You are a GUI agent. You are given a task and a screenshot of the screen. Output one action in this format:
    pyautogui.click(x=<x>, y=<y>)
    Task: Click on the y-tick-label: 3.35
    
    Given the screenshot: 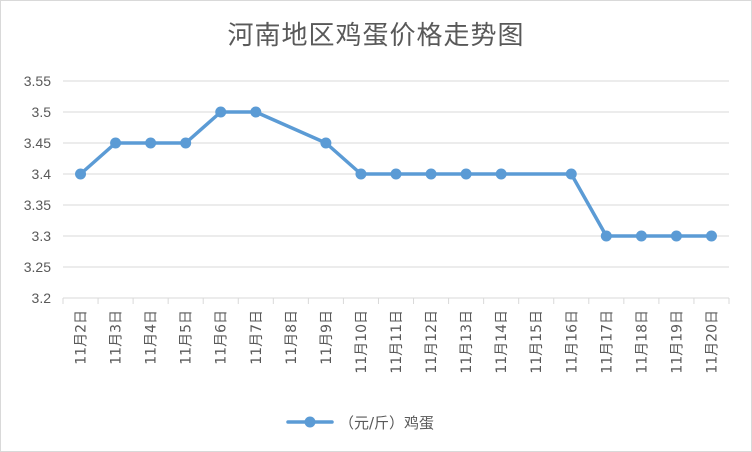 What is the action you would take?
    pyautogui.click(x=37, y=205)
    